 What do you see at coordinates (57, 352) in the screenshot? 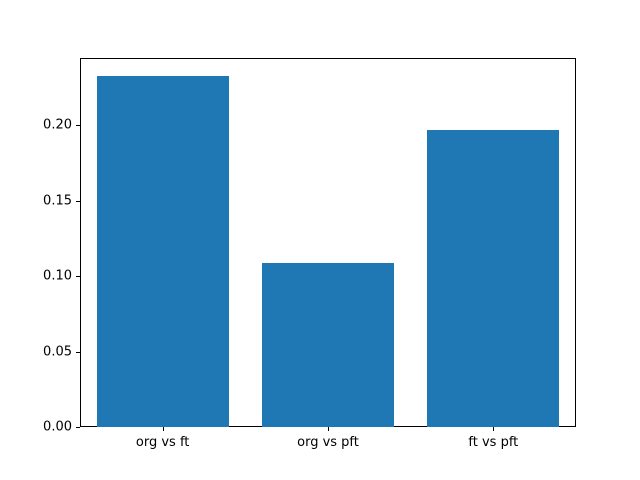
I see `y-tick-label: 0.05` at bounding box center [57, 352].